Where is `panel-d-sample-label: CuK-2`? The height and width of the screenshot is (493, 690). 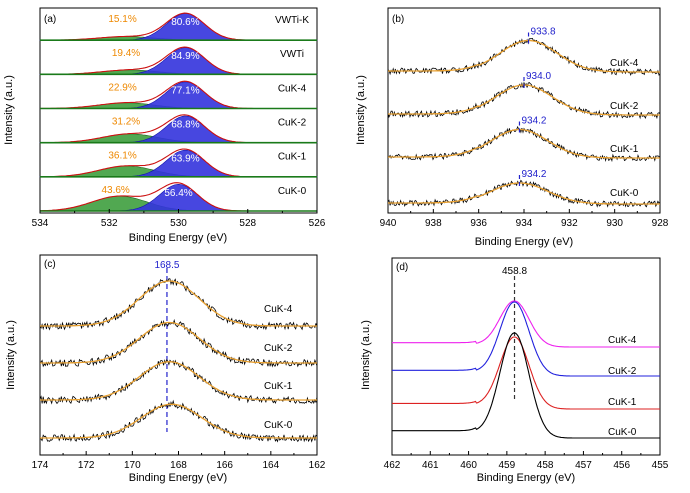
panel-d-sample-label: CuK-2 is located at coordinates (622, 371).